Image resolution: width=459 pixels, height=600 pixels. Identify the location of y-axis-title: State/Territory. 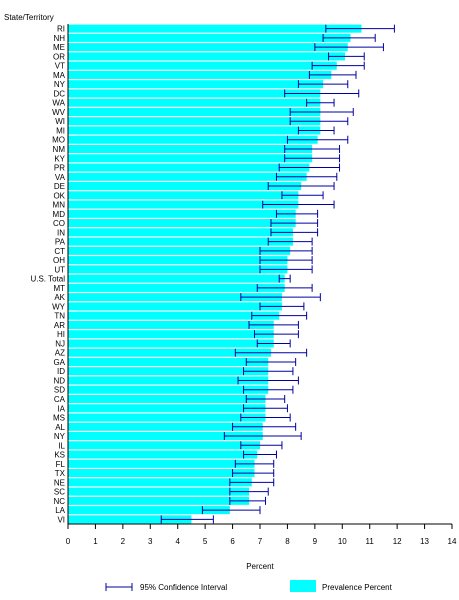
(29, 17).